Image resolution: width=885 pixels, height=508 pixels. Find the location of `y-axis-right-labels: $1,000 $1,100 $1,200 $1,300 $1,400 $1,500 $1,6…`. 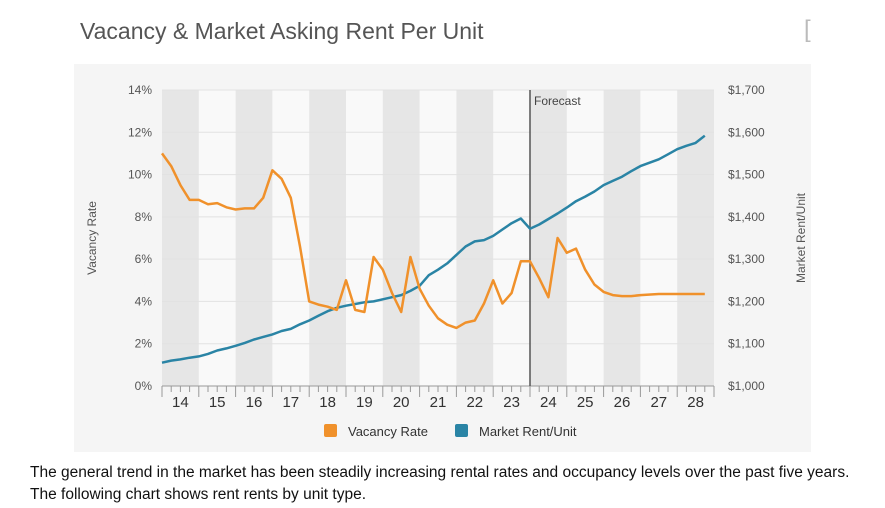

y-axis-right-labels: $1,000 $1,100 $1,200 $1,300 $1,400 $1,500 $1,6… is located at coordinates (746, 238).